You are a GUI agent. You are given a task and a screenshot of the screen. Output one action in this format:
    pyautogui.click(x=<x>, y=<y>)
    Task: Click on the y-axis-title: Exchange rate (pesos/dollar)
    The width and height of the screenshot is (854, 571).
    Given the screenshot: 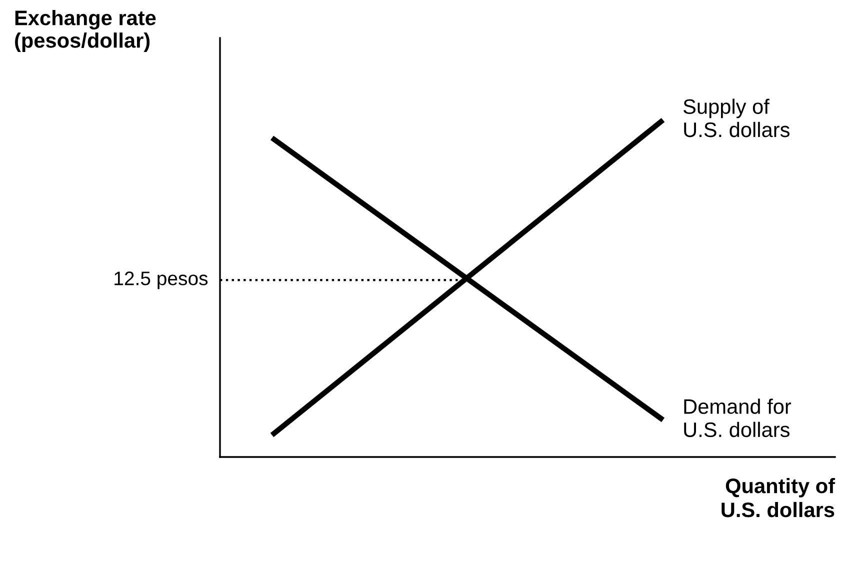 What is the action you would take?
    pyautogui.click(x=85, y=31)
    